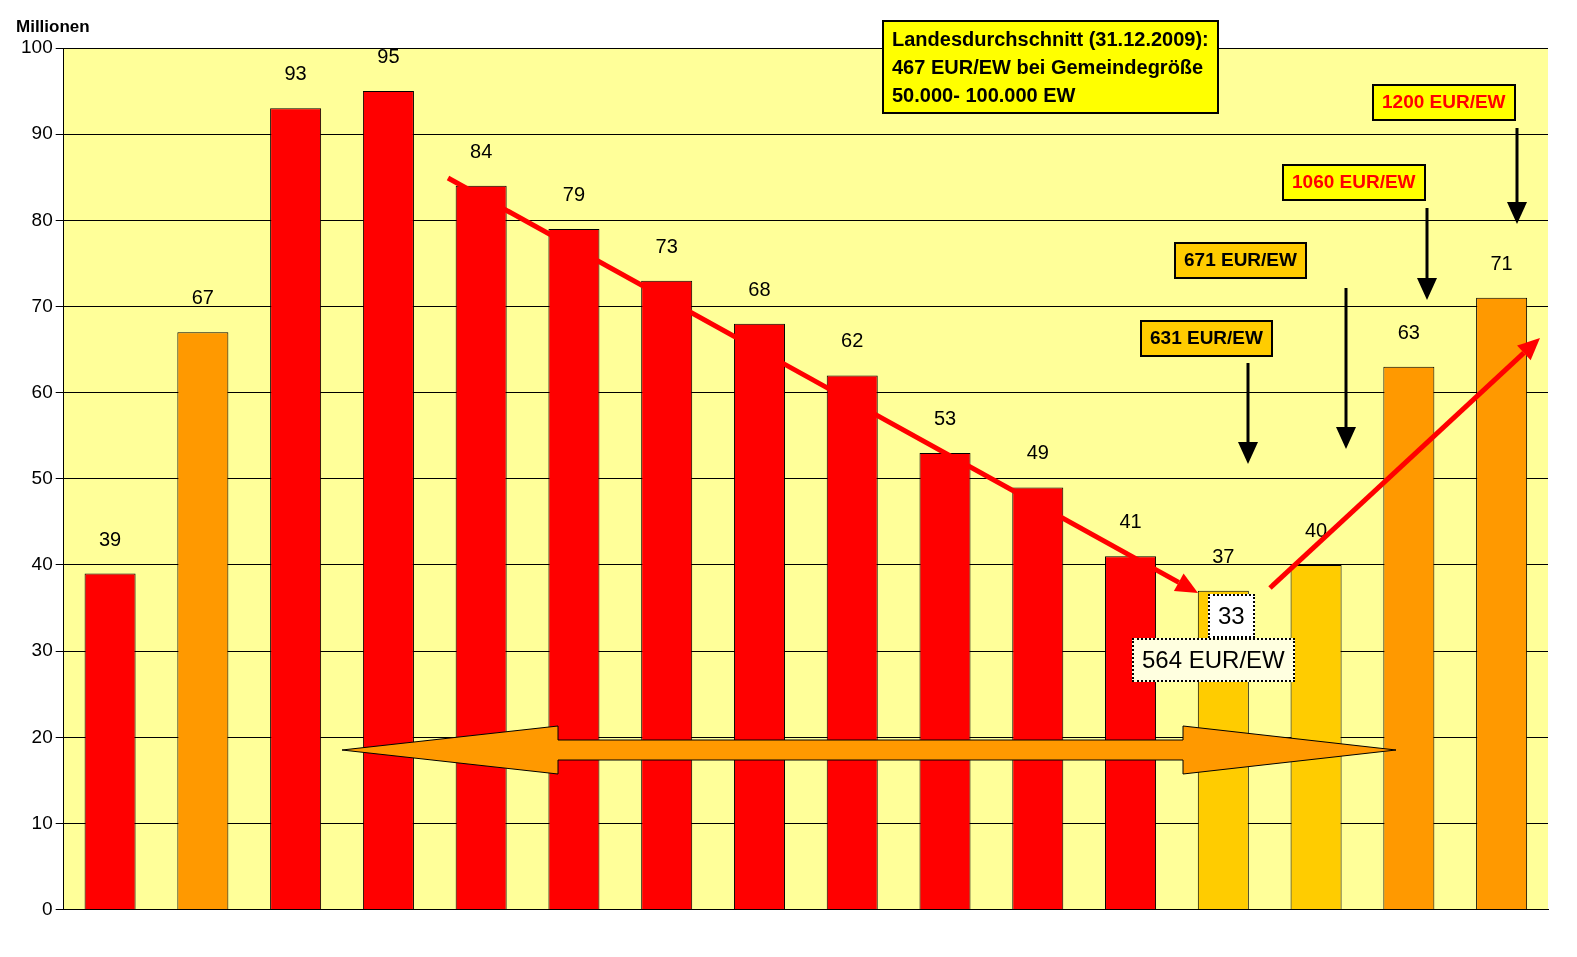  Describe the element at coordinates (759, 288) in the screenshot. I see `data-label: 68` at that location.